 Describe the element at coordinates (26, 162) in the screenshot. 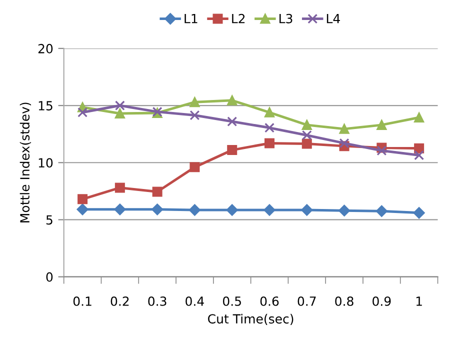

I see `y-axis-title: Mottle Index(stdev)` at that location.